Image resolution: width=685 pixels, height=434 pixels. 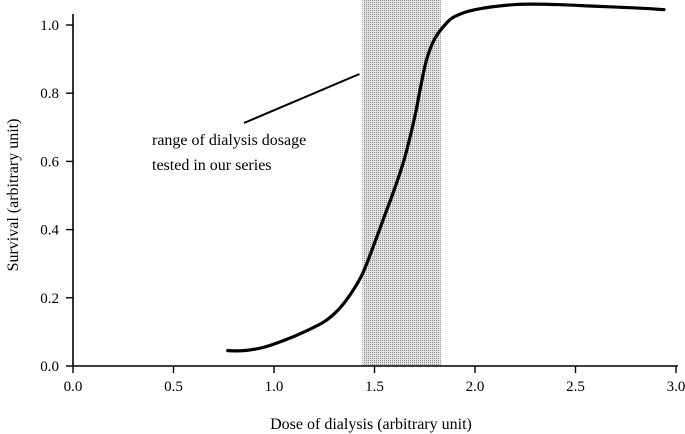 I want to click on x-tick-label: 1.5, so click(x=374, y=387).